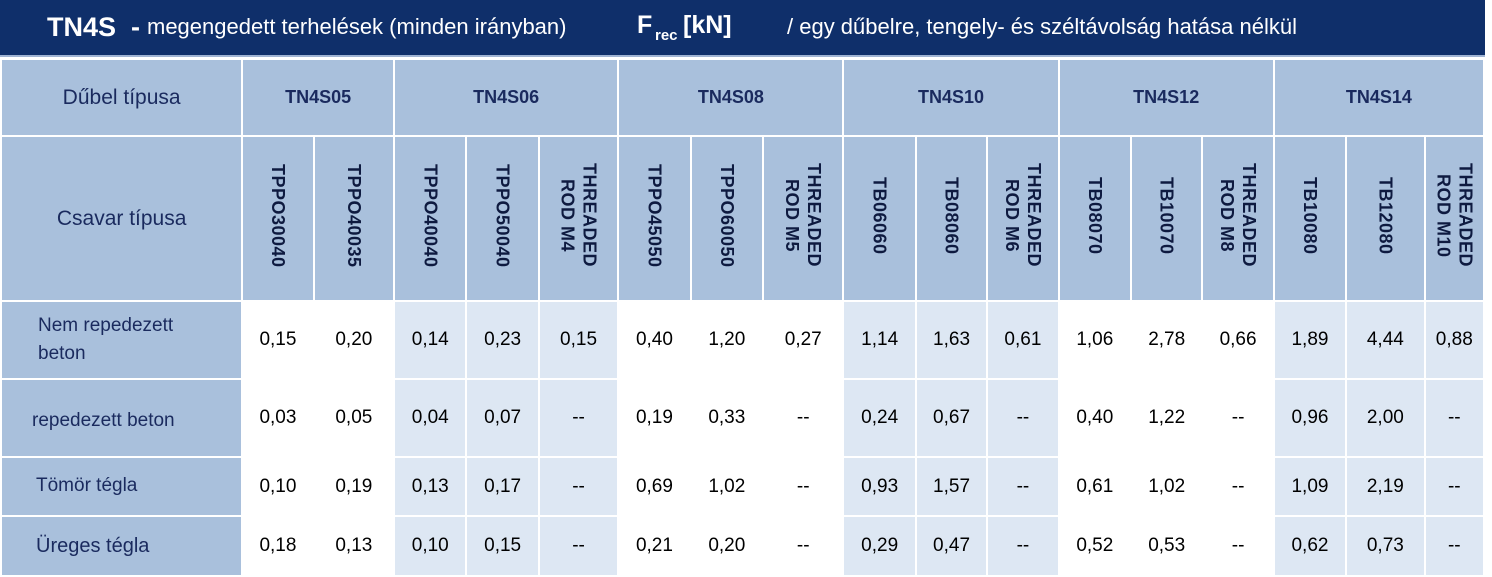 This screenshot has height=577, width=1492. Describe the element at coordinates (1310, 546) in the screenshot. I see `value-cell: 0,62` at that location.